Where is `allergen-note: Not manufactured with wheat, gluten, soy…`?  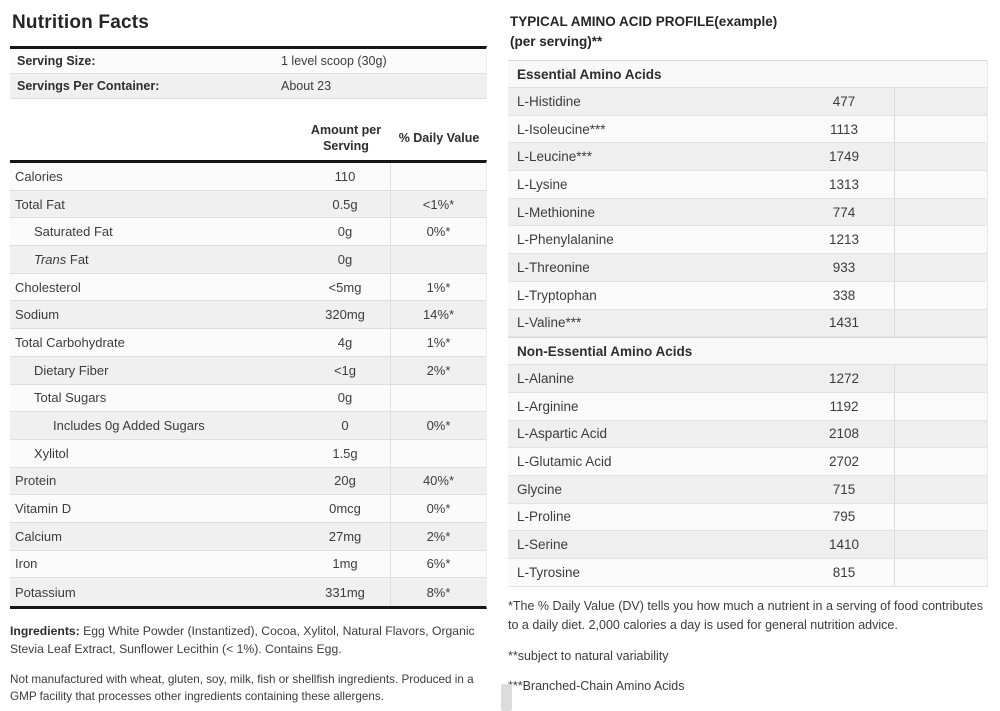 allergen-note: Not manufactured with wheat, gluten, soy… is located at coordinates (242, 688).